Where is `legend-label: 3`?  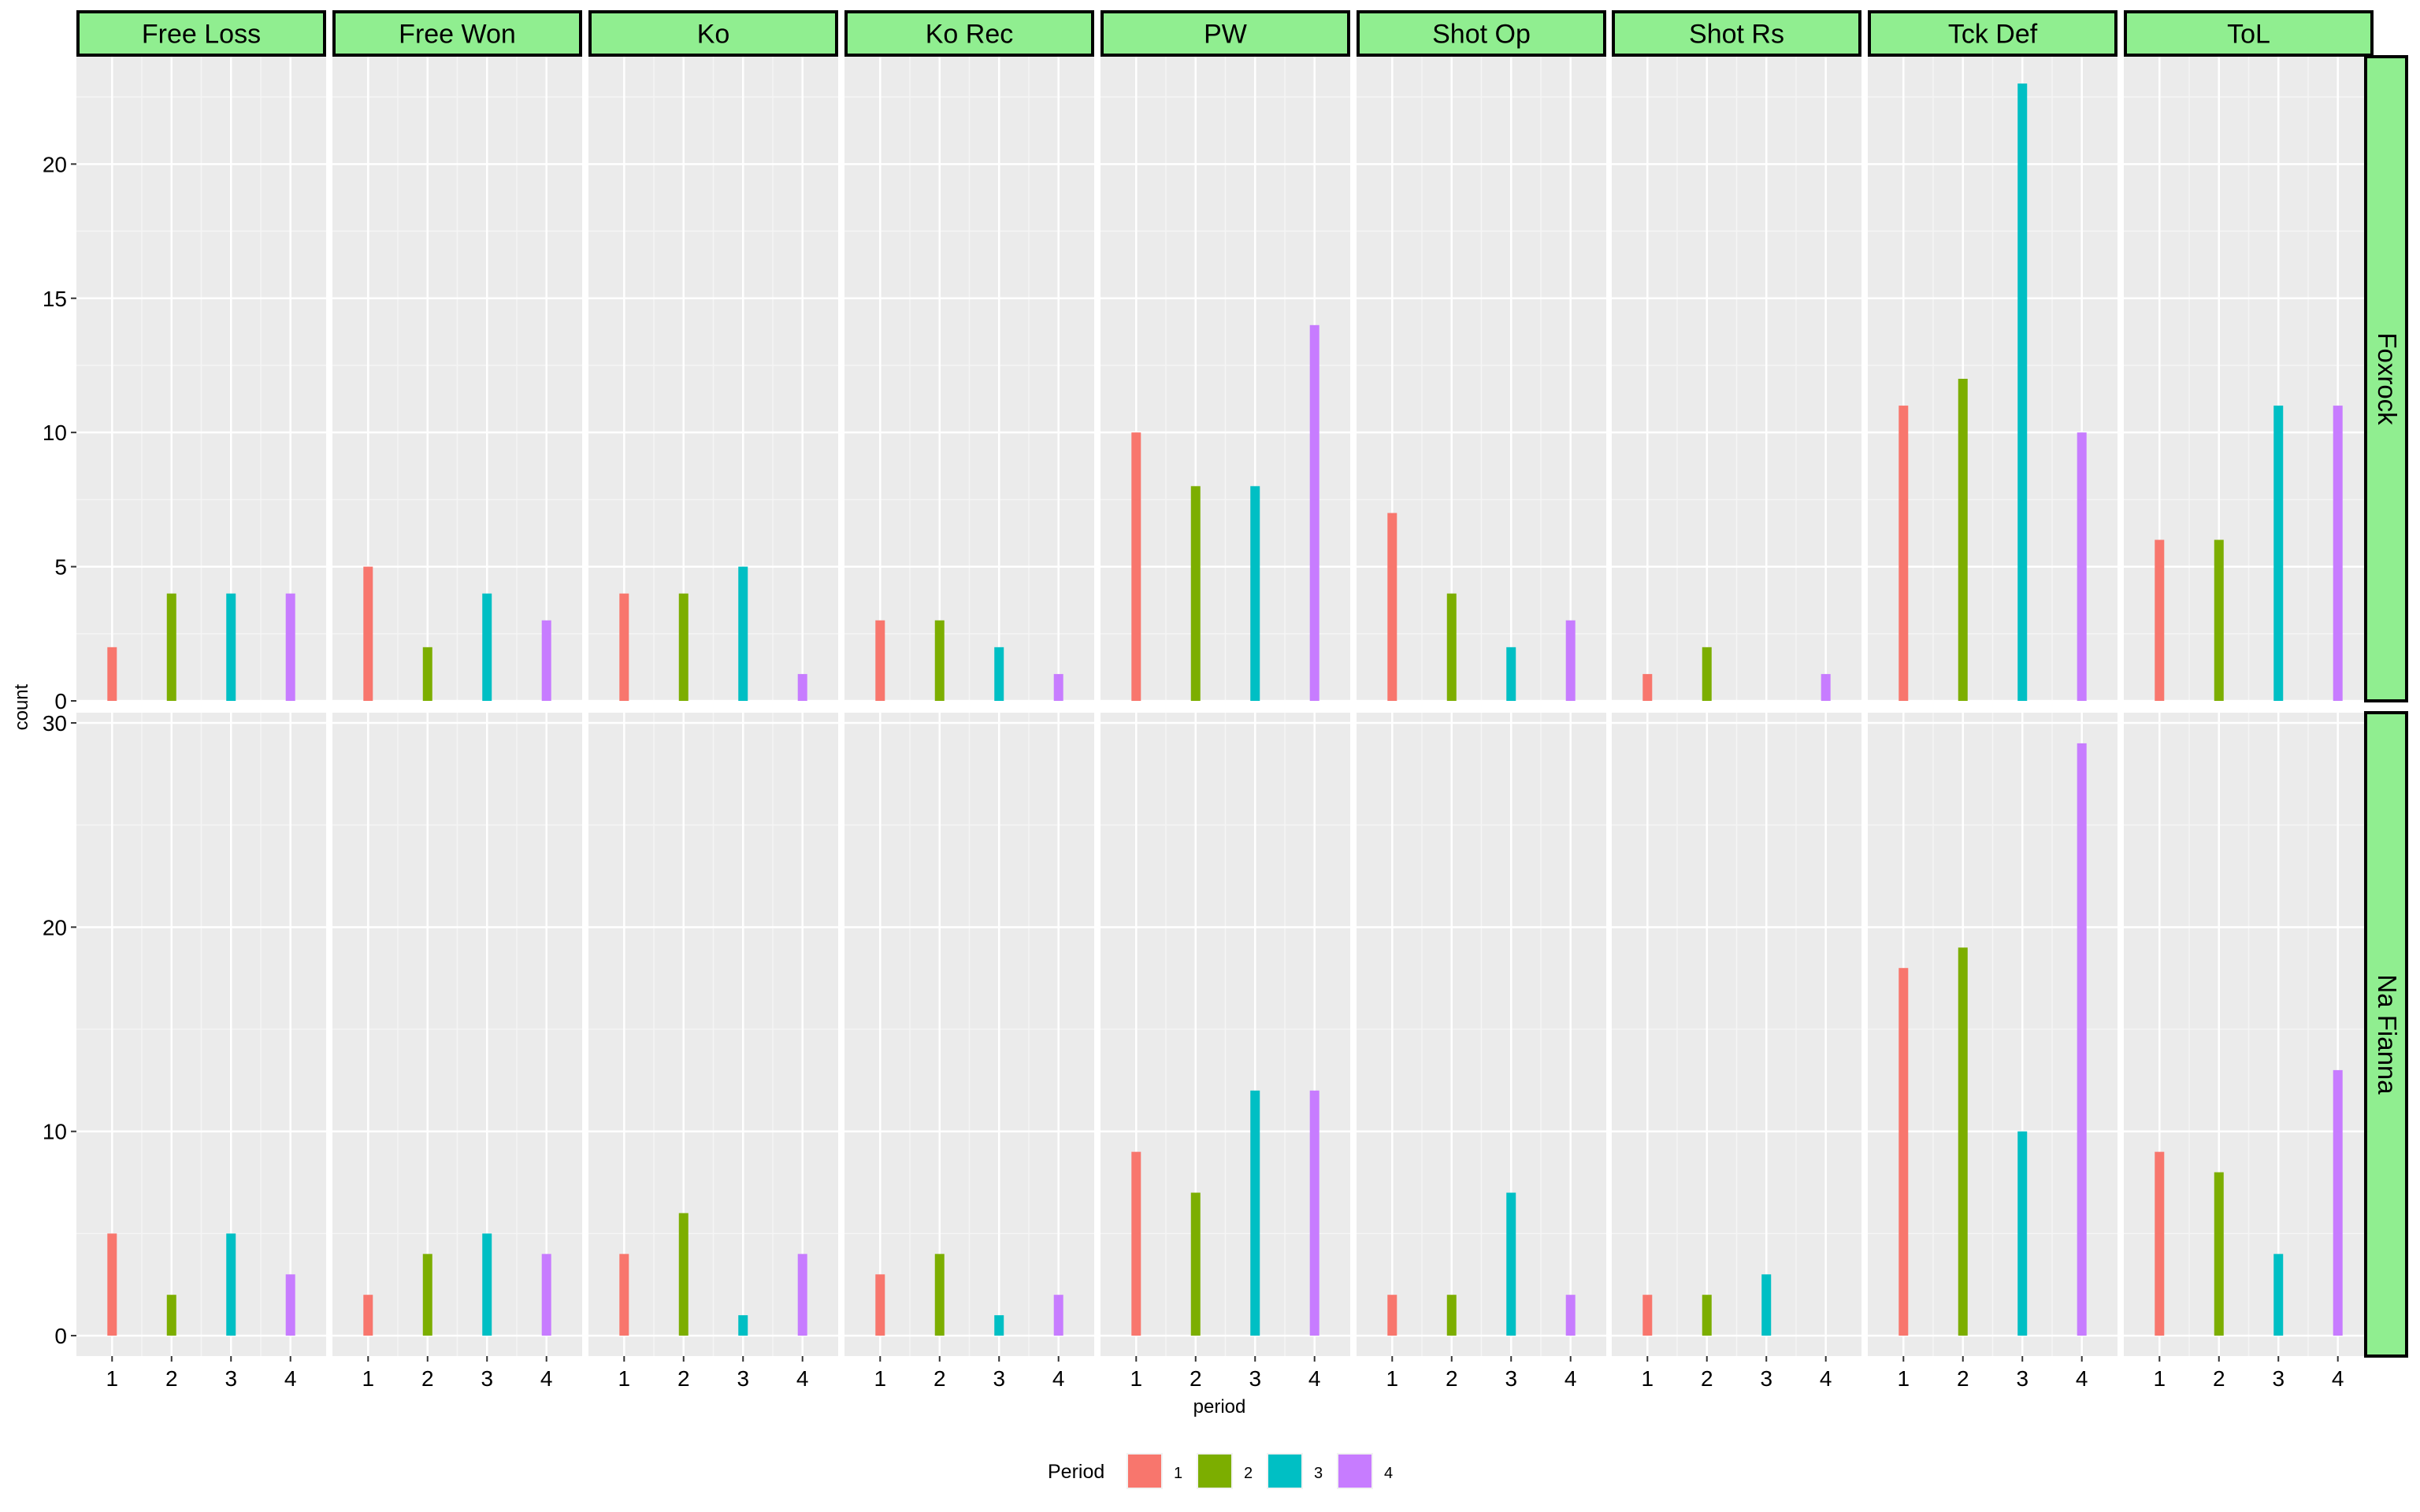 legend-label: 3 is located at coordinates (1318, 1473).